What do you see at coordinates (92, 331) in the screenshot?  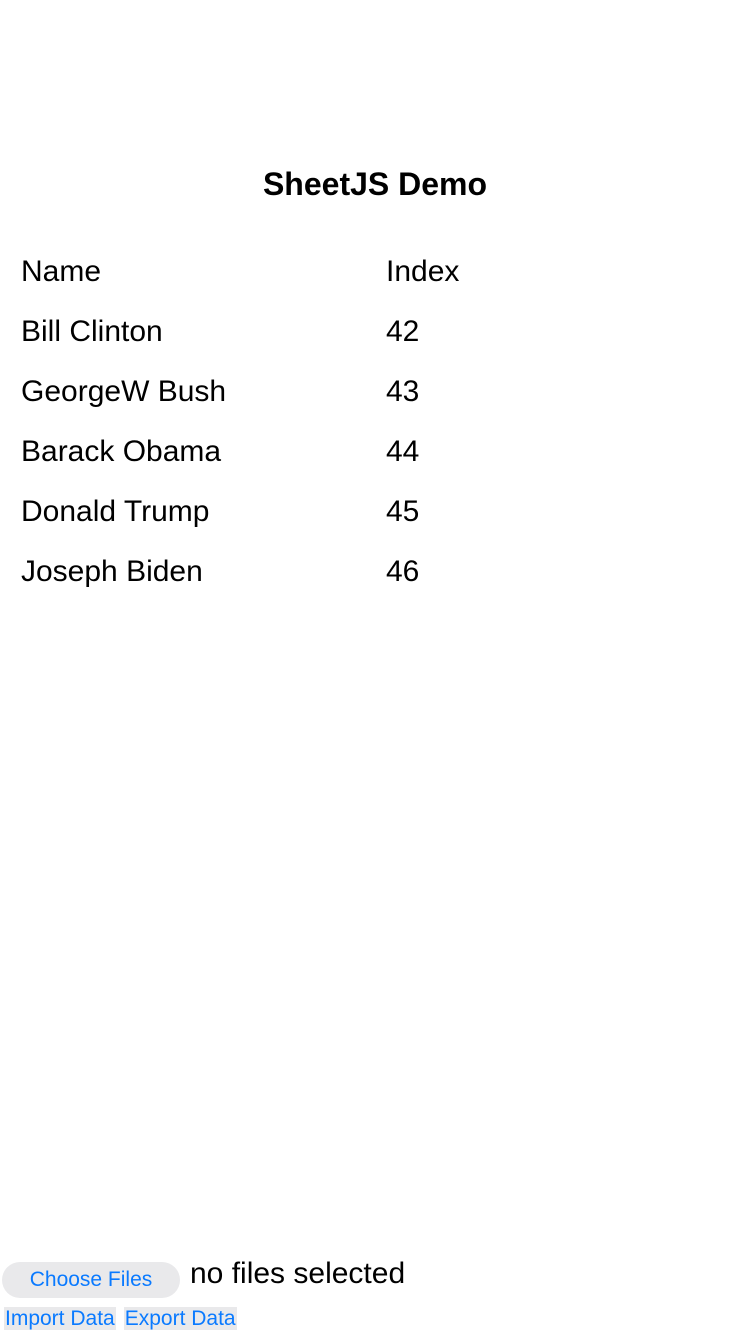 I see `cell-name: Bill Clinton` at bounding box center [92, 331].